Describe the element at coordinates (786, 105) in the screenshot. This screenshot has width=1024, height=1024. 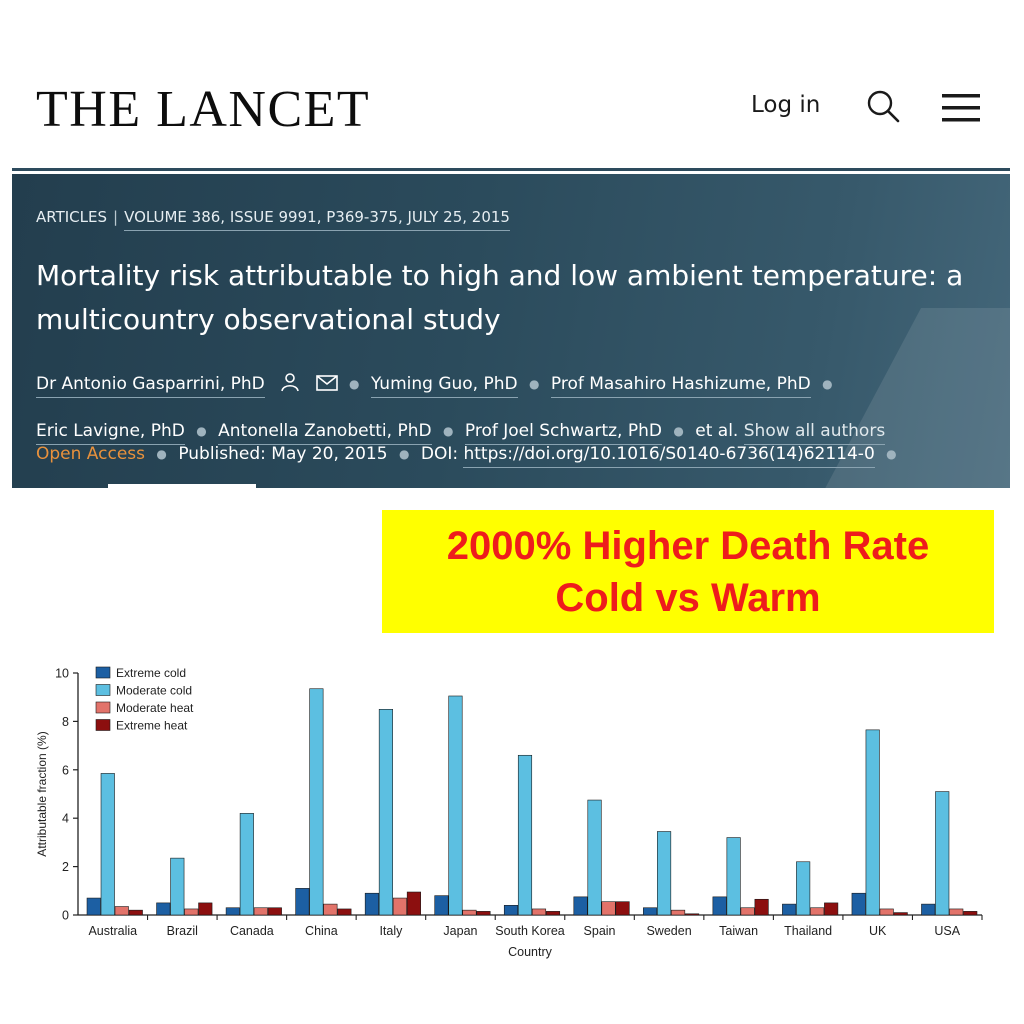
I see `login-link: Log in` at that location.